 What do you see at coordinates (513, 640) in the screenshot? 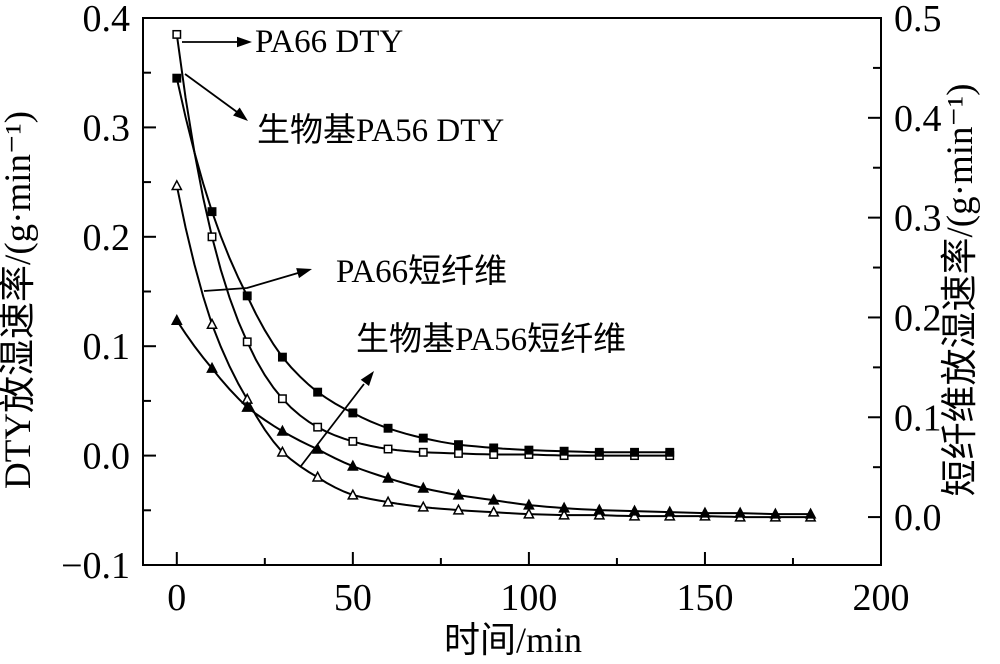
I see `x-axis-title: 时间/min` at bounding box center [513, 640].